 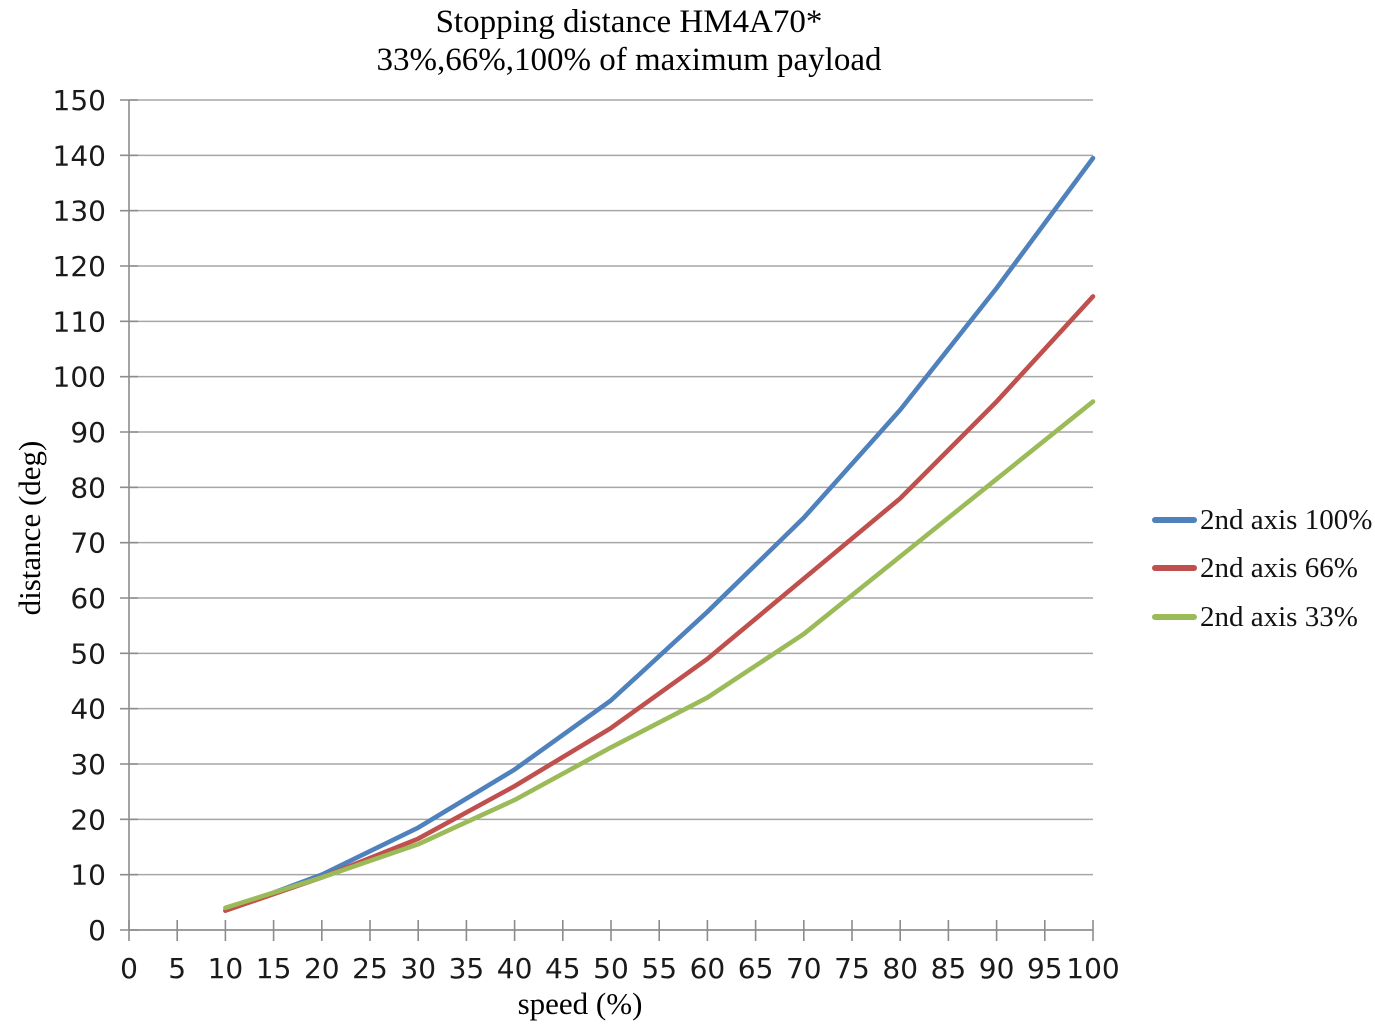 What do you see at coordinates (88, 819) in the screenshot?
I see `y-tick-label-20: 20` at bounding box center [88, 819].